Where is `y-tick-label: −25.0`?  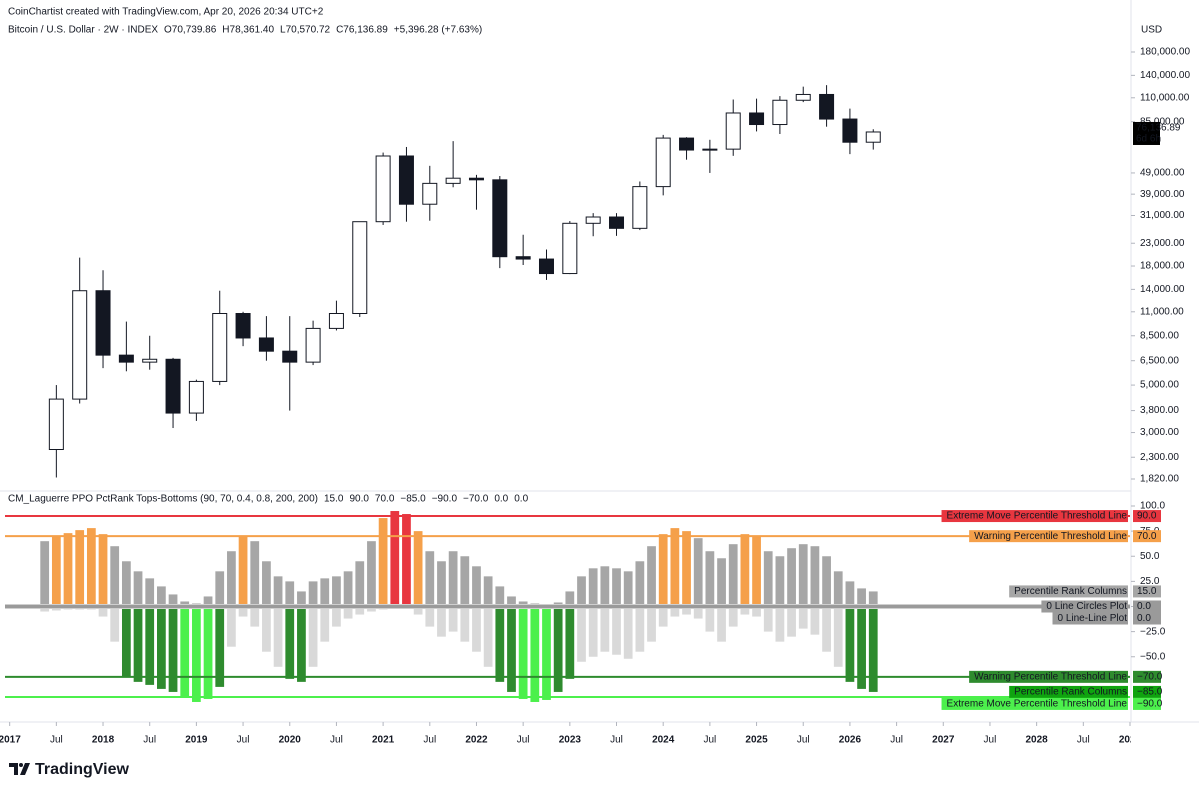
y-tick-label: −25.0 is located at coordinates (1153, 631).